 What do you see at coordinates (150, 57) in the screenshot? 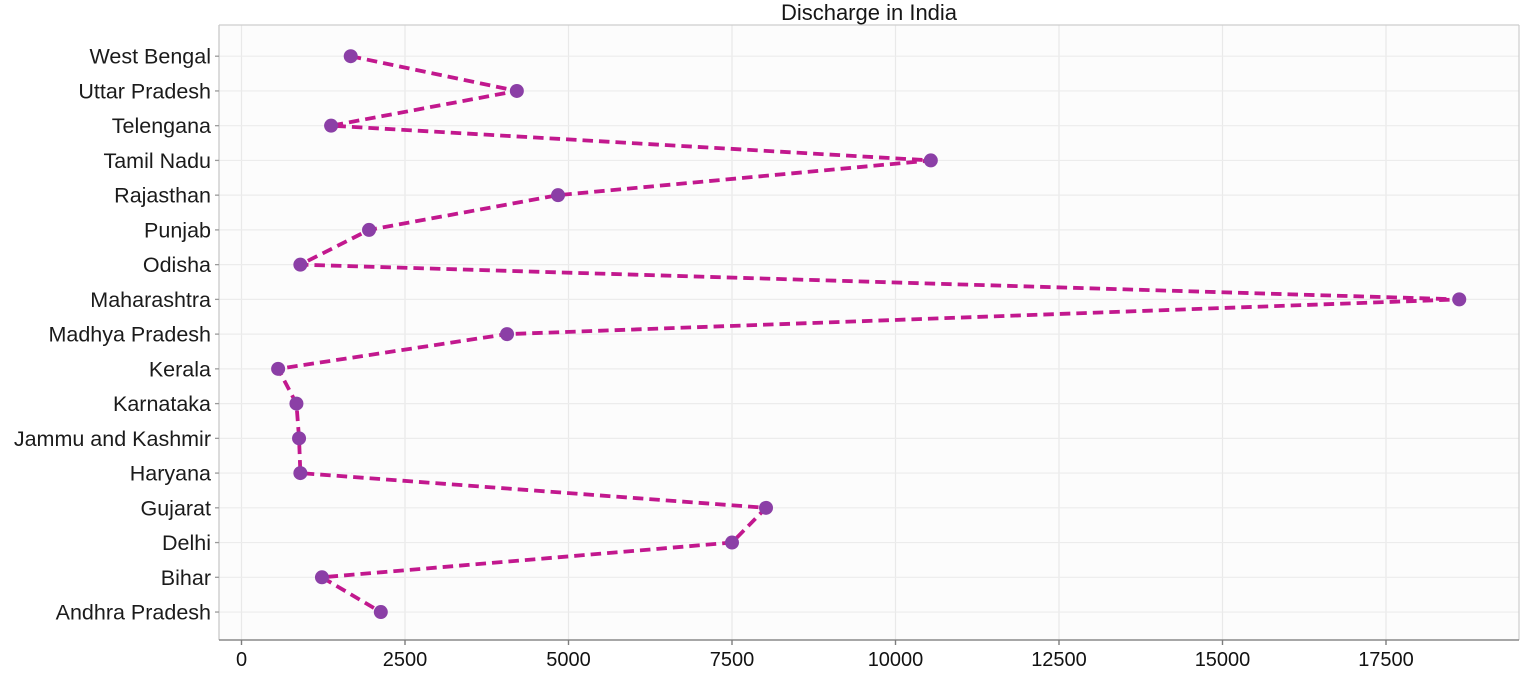
I see `y-axis-label: West Bengal` at bounding box center [150, 57].